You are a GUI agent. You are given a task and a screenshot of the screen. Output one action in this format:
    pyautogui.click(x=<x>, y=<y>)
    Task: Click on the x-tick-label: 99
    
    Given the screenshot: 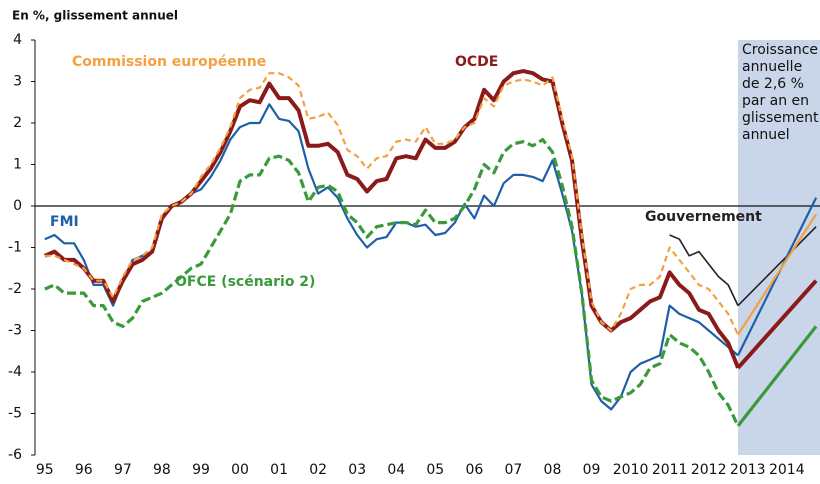 What is the action you would take?
    pyautogui.click(x=201, y=470)
    